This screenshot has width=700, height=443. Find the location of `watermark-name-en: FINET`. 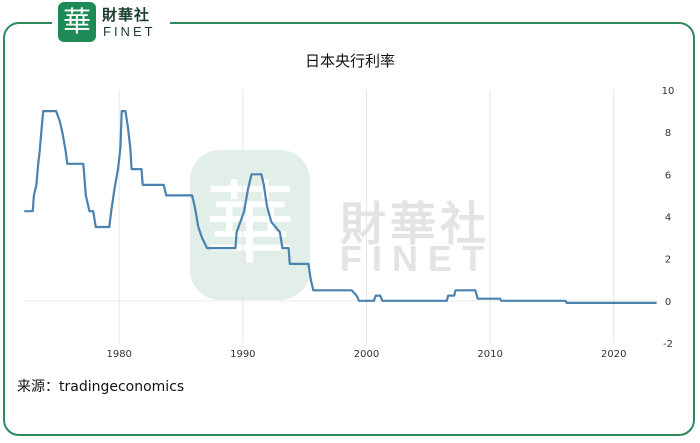

watermark-name-en: FINET is located at coordinates (417, 258).